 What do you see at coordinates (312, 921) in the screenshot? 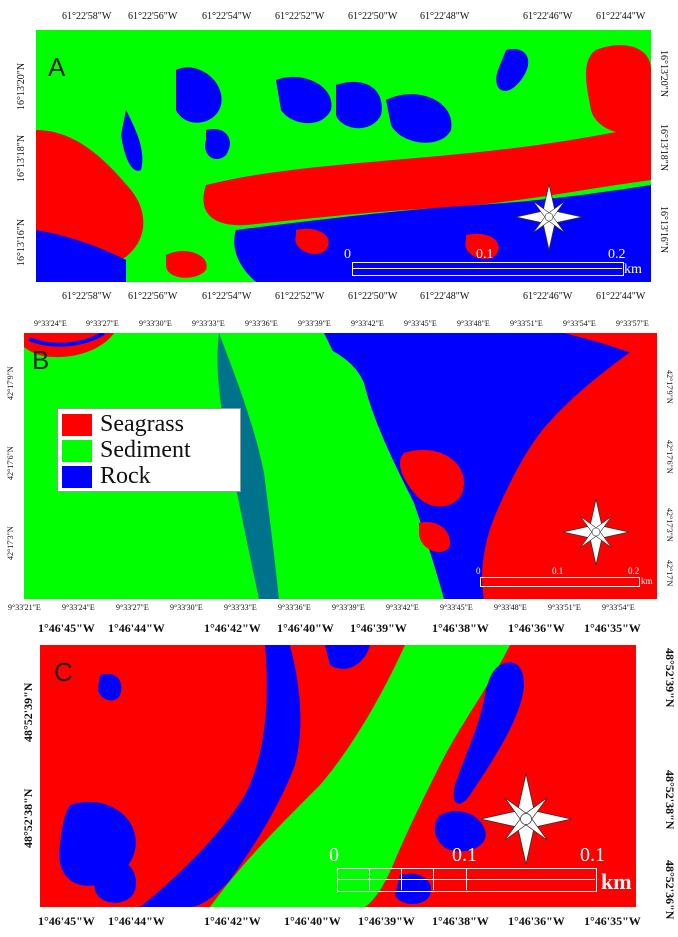
I see `bottom-tick-c-3: 1°46'40"W` at bounding box center [312, 921].